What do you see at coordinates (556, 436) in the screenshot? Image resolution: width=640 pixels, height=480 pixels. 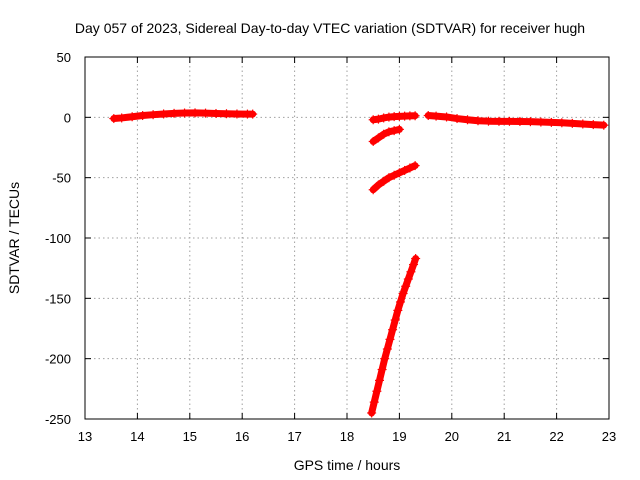 I see `x-tick-label: 22` at bounding box center [556, 436].